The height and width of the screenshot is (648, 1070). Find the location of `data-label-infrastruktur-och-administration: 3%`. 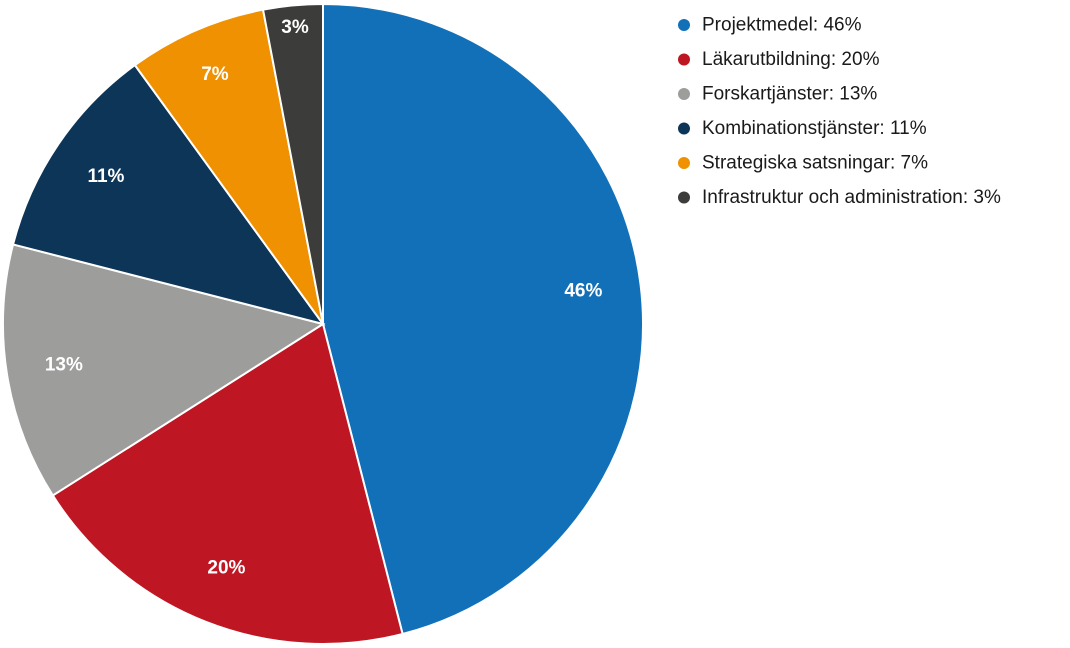

data-label-infrastruktur-och-administration: 3% is located at coordinates (295, 27).